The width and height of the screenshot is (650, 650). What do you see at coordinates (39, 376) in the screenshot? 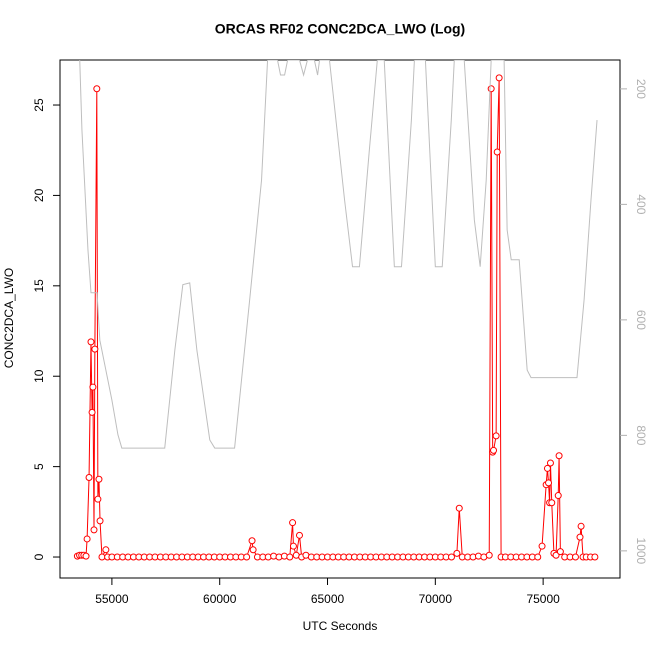
I see `y-tick-label: 10` at bounding box center [39, 376].